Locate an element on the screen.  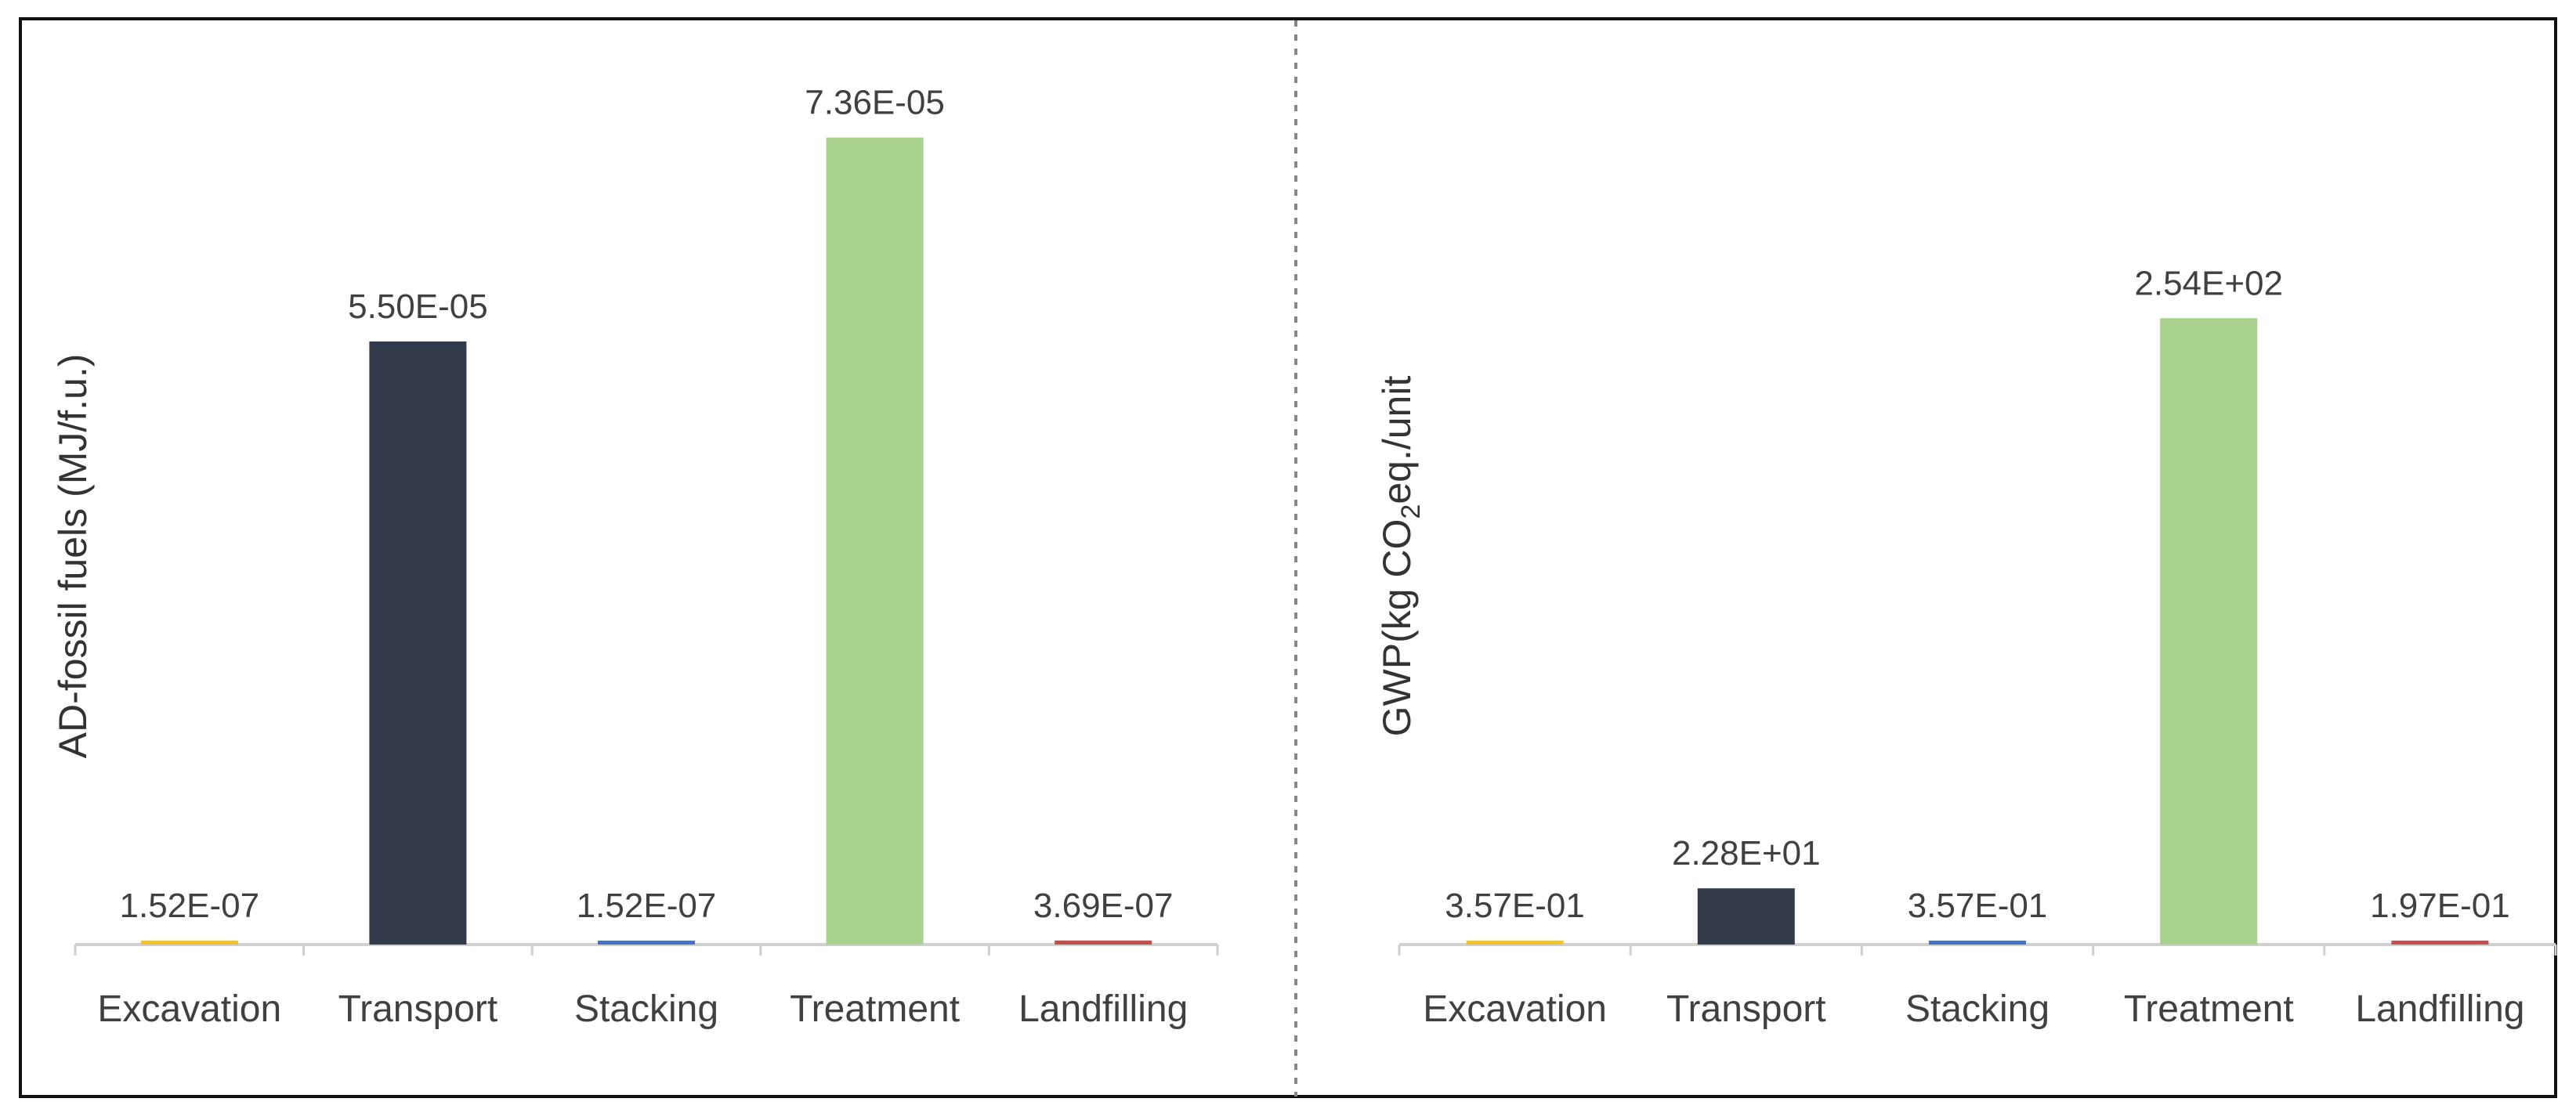
data-label: 2.28E+01 is located at coordinates (1747, 853).